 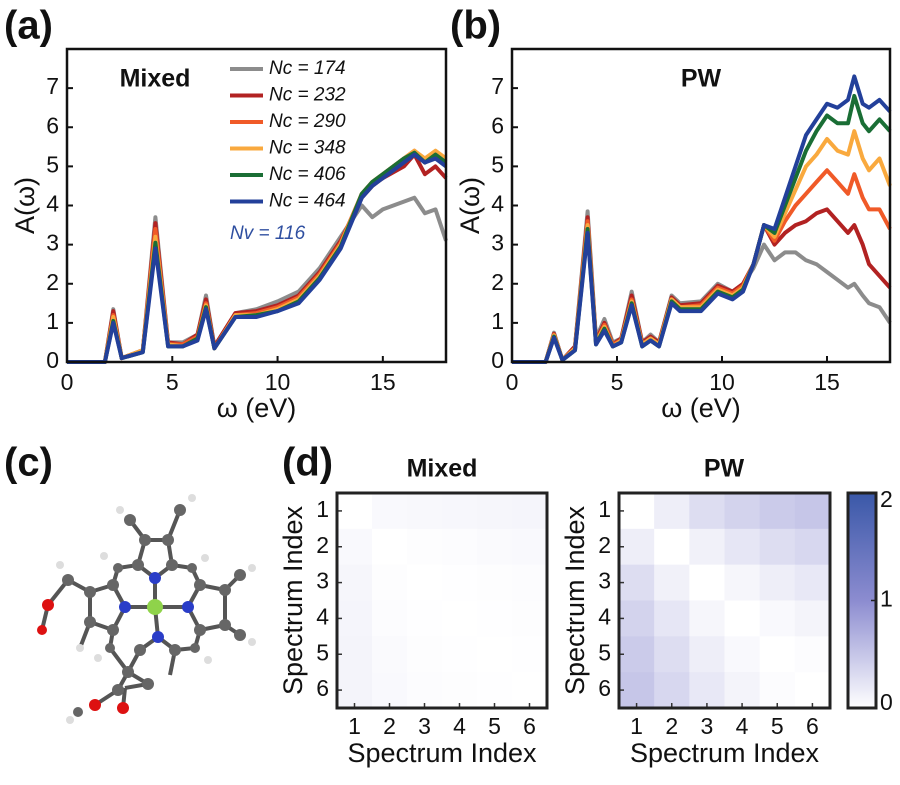 I want to click on y-tick-label: 7, so click(x=497, y=86).